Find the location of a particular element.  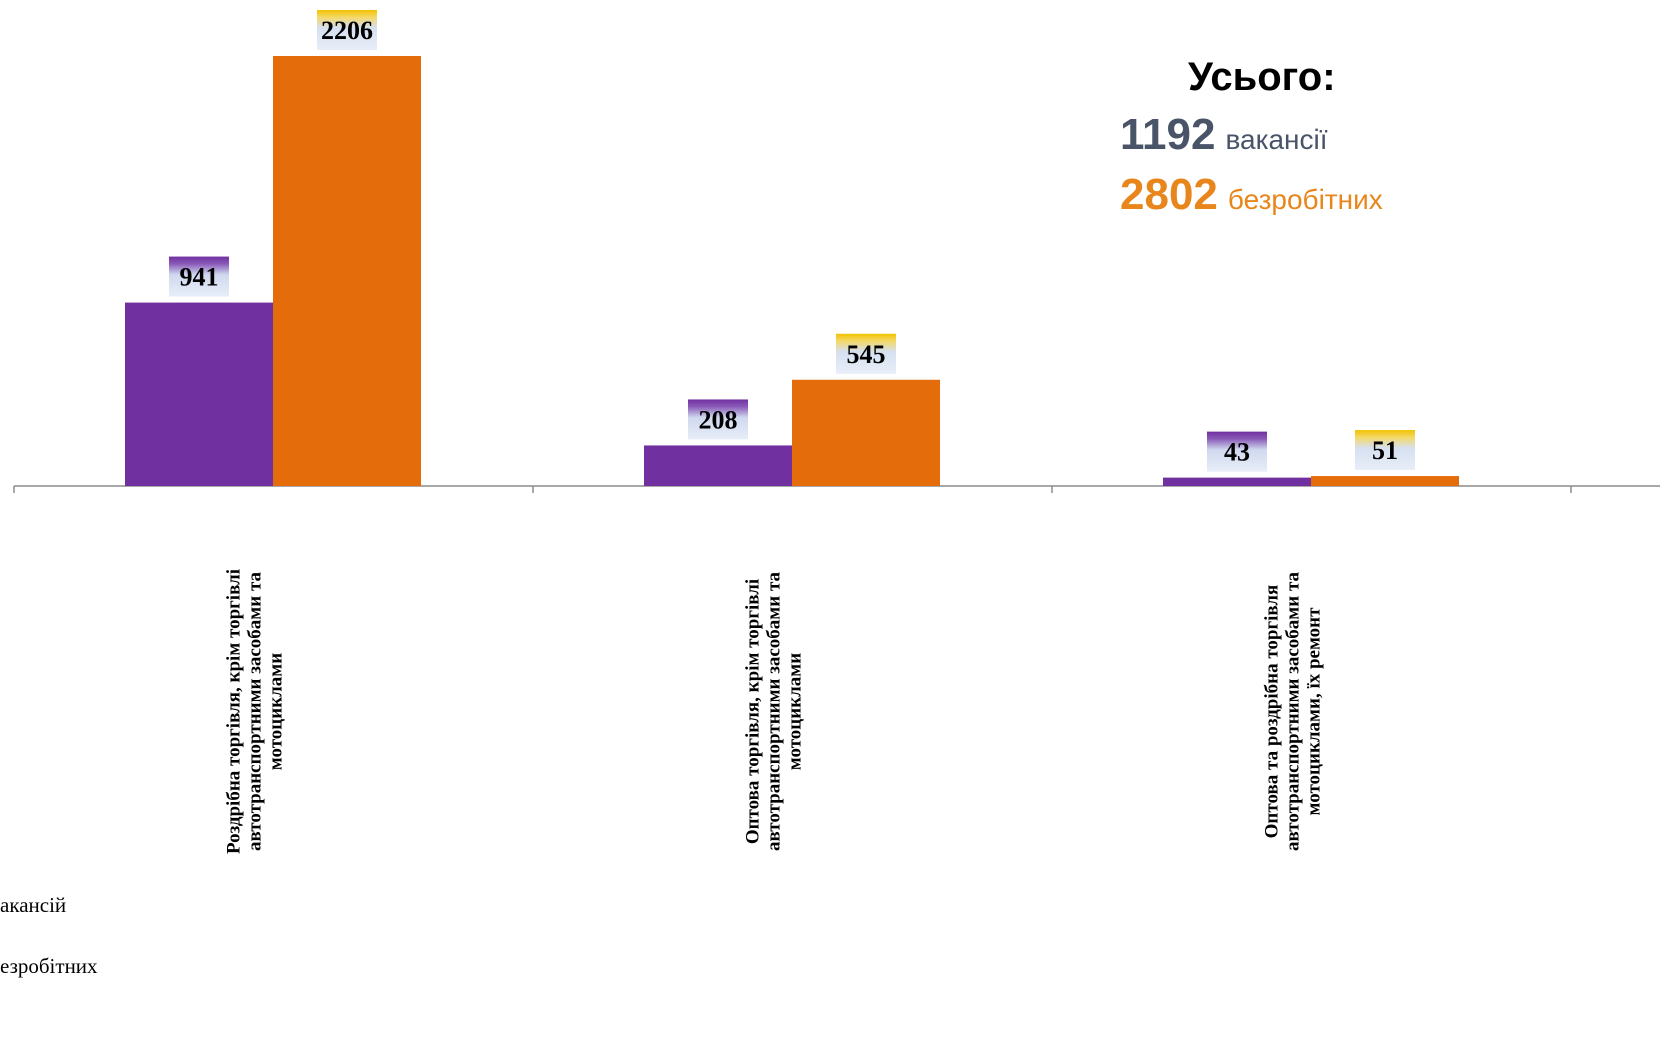

data-label: 51 is located at coordinates (1385, 450).